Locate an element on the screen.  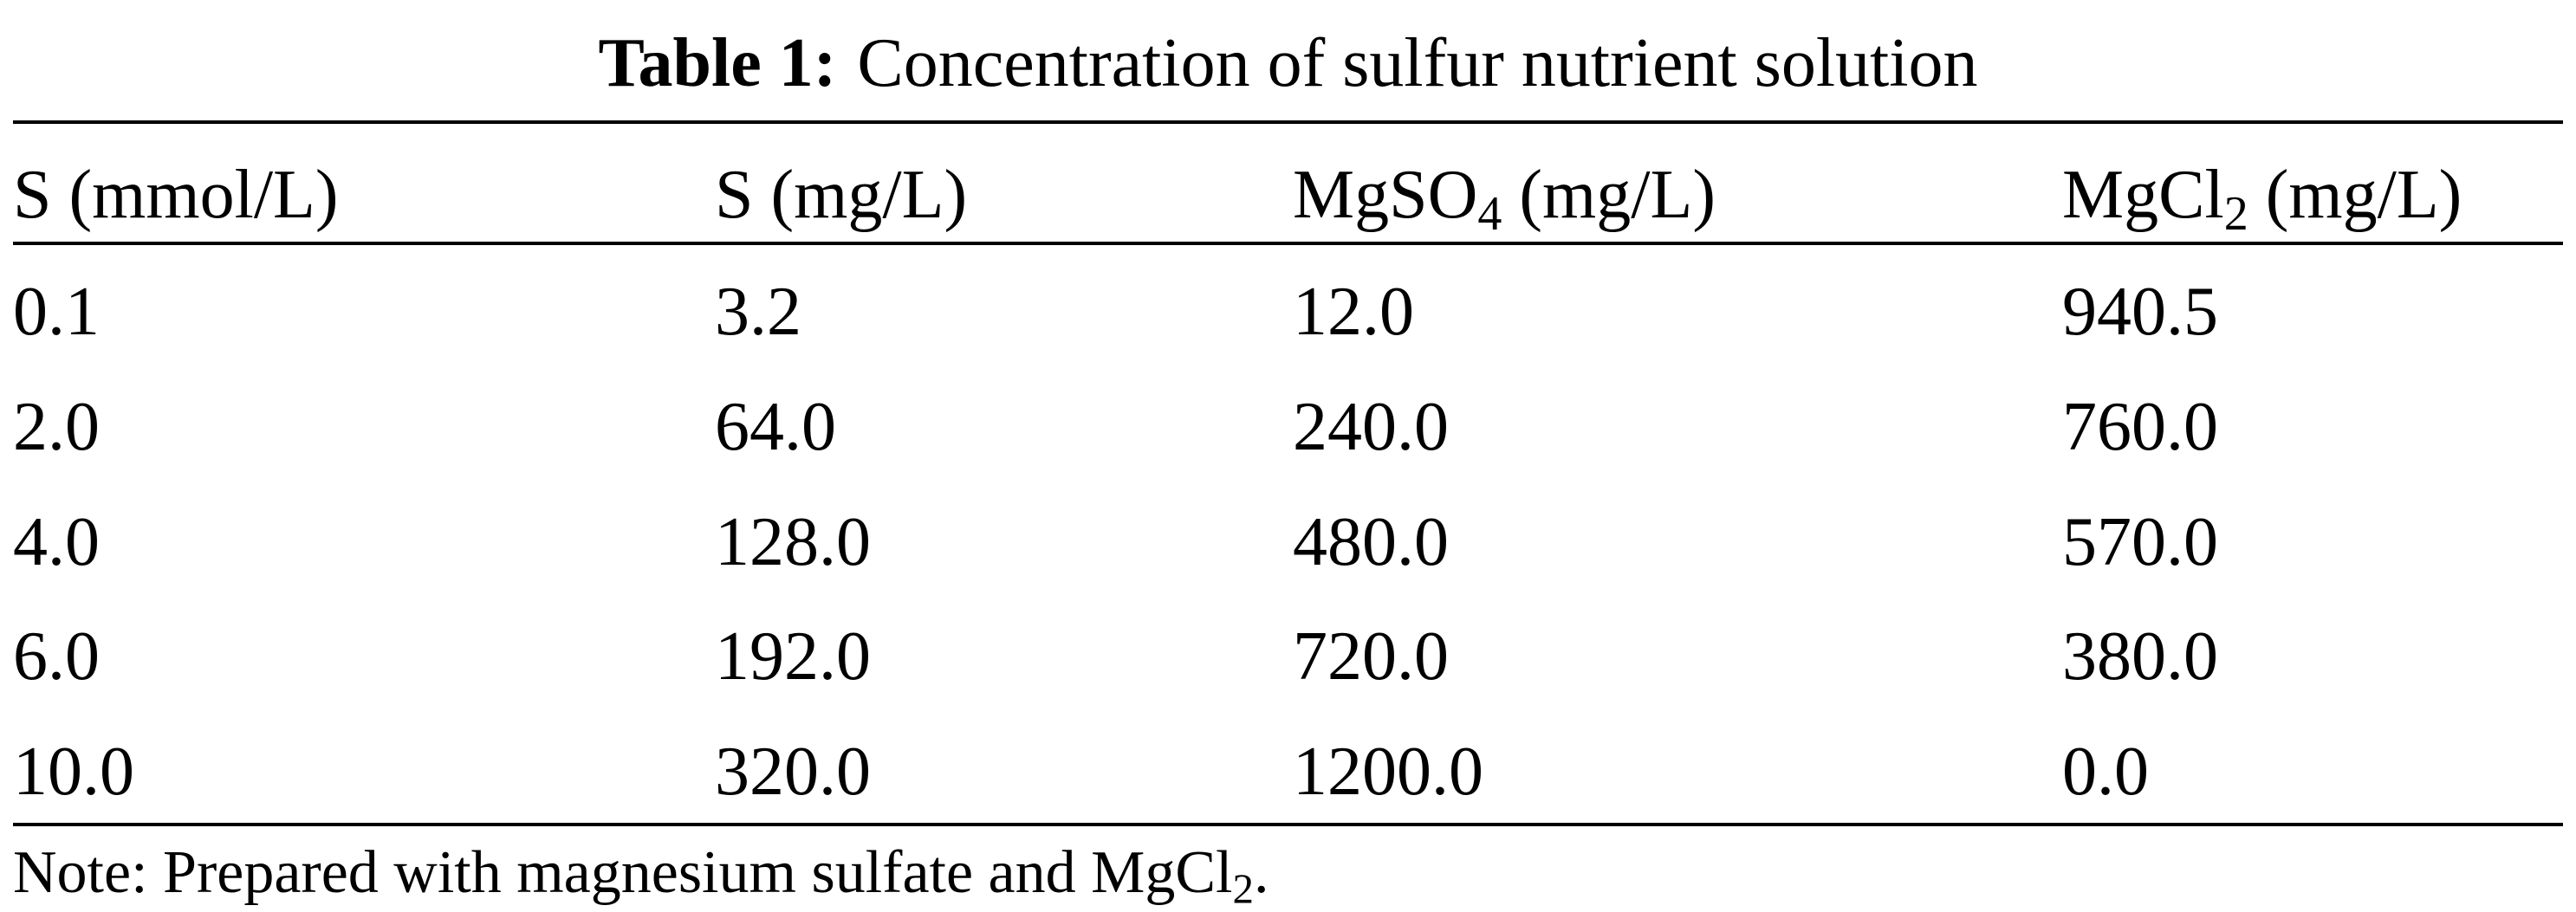
header-cell: MgSO4 (mg/L) is located at coordinates (1505, 197).